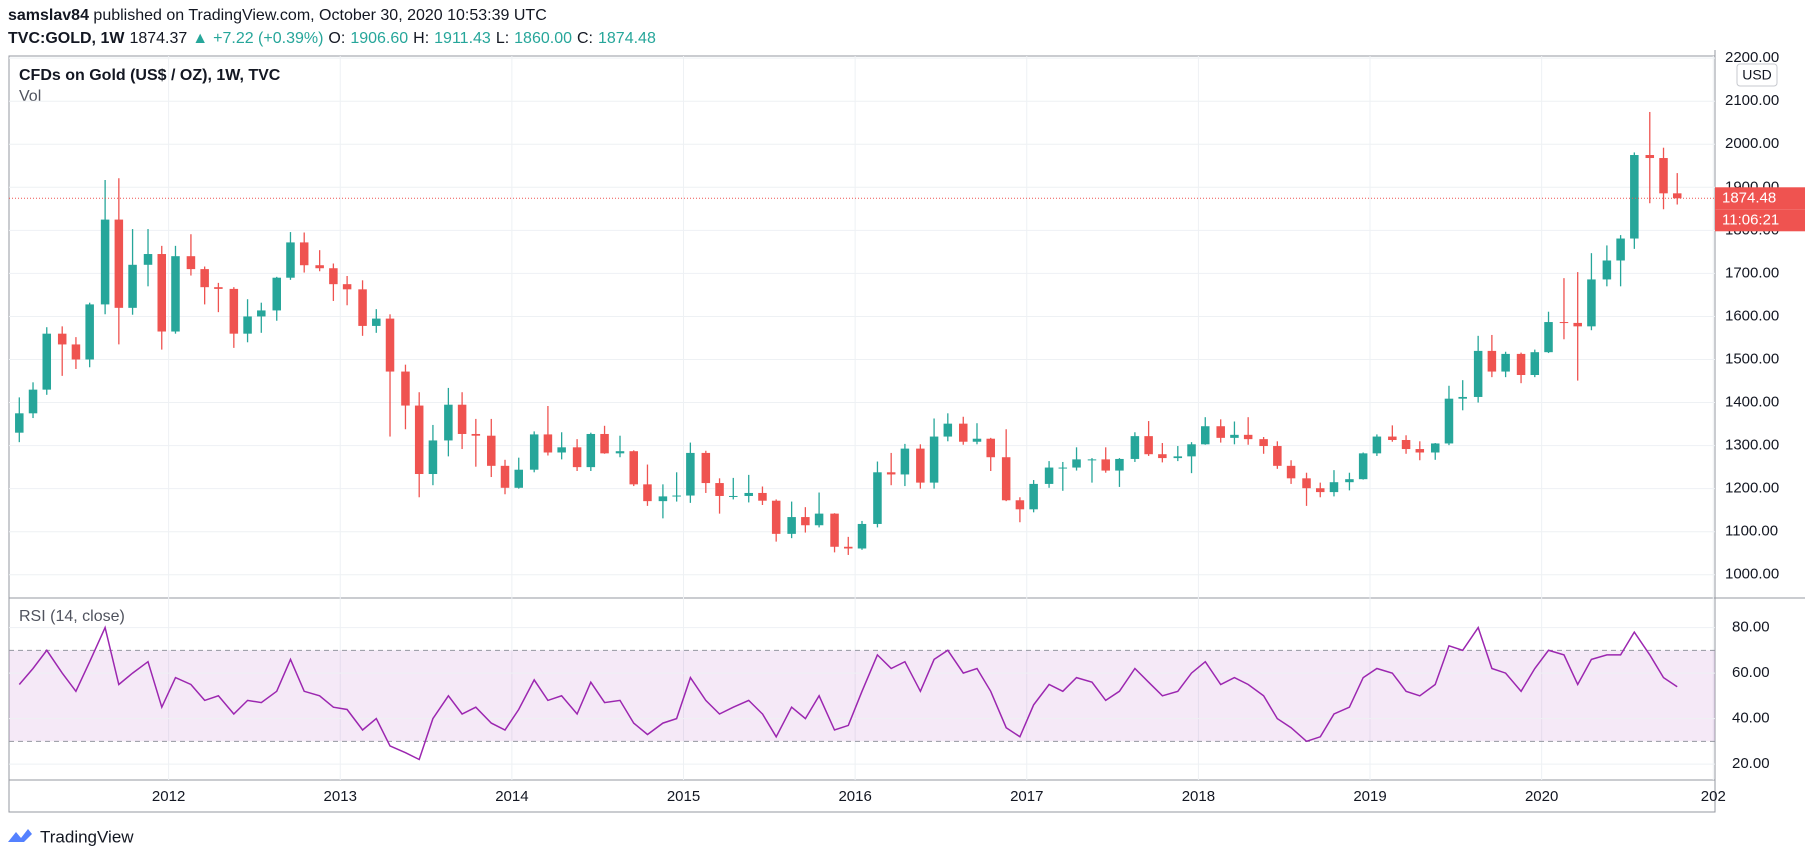 The height and width of the screenshot is (860, 1805). What do you see at coordinates (268, 38) in the screenshot?
I see `symbol-info: +7.22 (+0.39%)` at bounding box center [268, 38].